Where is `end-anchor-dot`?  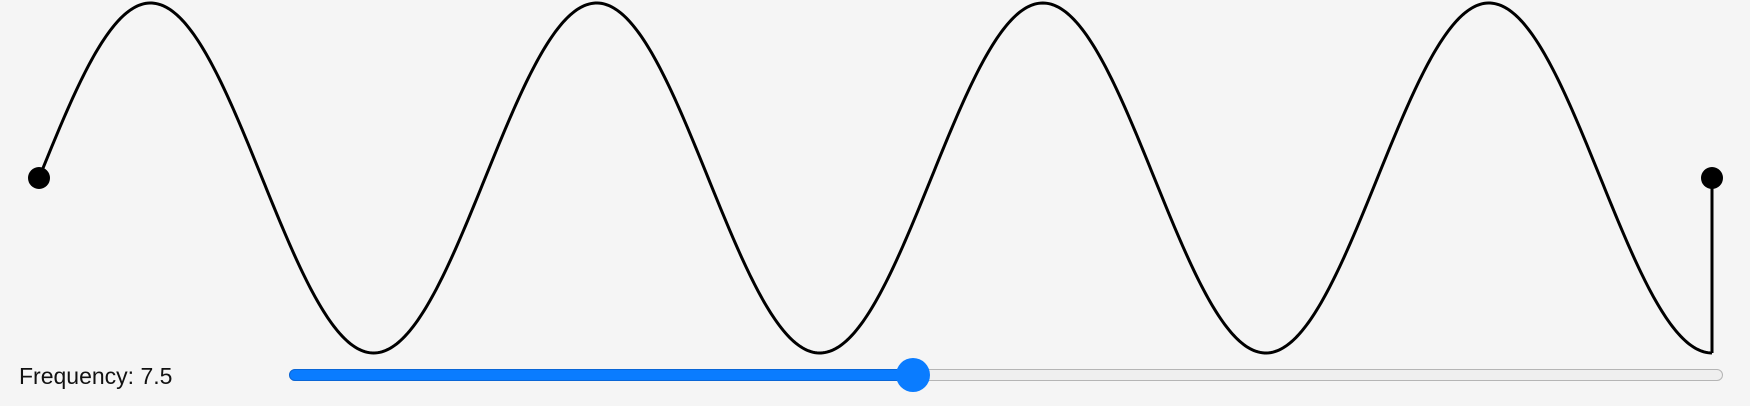
end-anchor-dot is located at coordinates (1712, 178).